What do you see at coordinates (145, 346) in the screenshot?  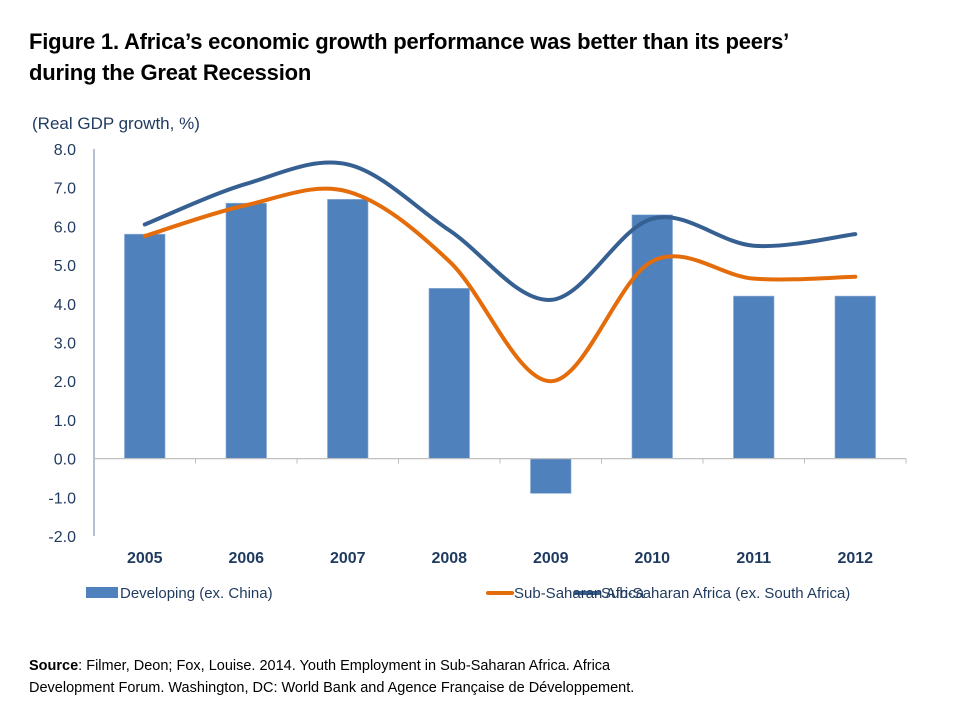 I see `bar-2005` at bounding box center [145, 346].